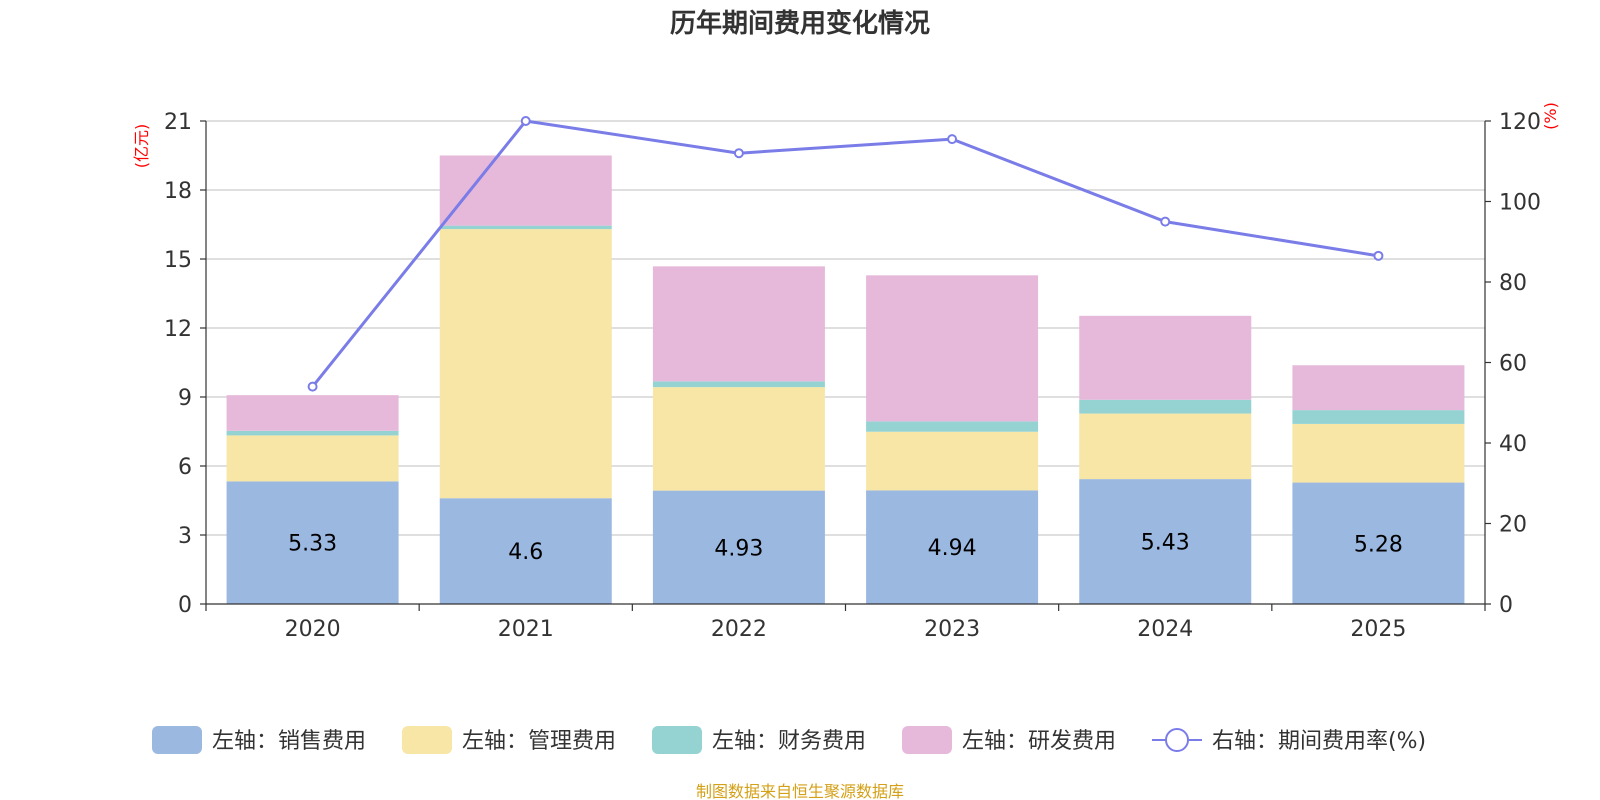 Image resolution: width=1600 pixels, height=800 pixels. Describe the element at coordinates (1506, 605) in the screenshot. I see `right-tick-label: 0` at that location.